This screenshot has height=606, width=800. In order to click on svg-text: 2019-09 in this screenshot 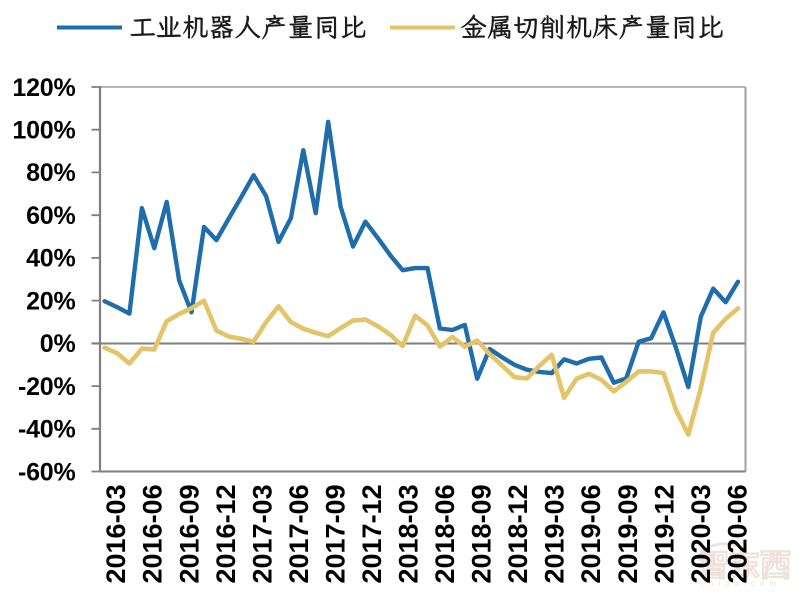, I will do `click(628, 533)`.